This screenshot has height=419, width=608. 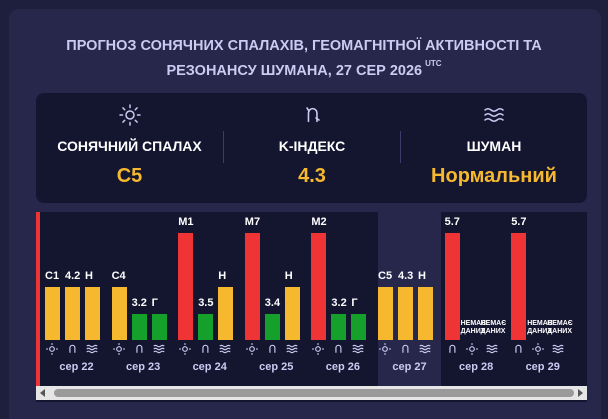 What do you see at coordinates (143, 367) in the screenshot?
I see `day-date-label: сер 23` at bounding box center [143, 367].